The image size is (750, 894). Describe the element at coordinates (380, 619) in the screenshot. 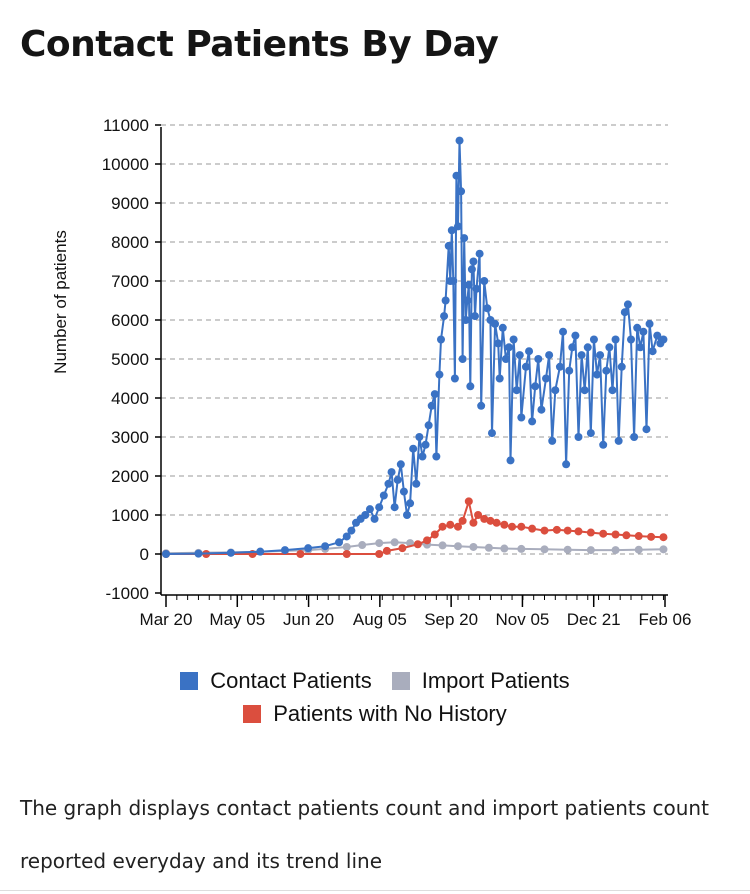

I see `x-tick-label: Aug 05` at that location.